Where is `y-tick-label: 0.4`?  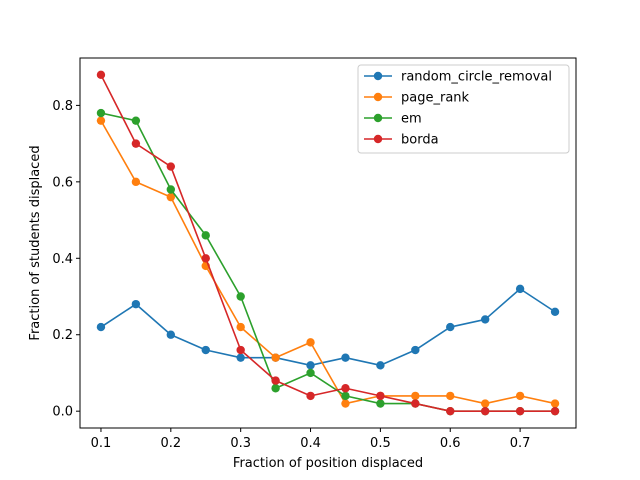
y-tick-label: 0.4 is located at coordinates (62, 259).